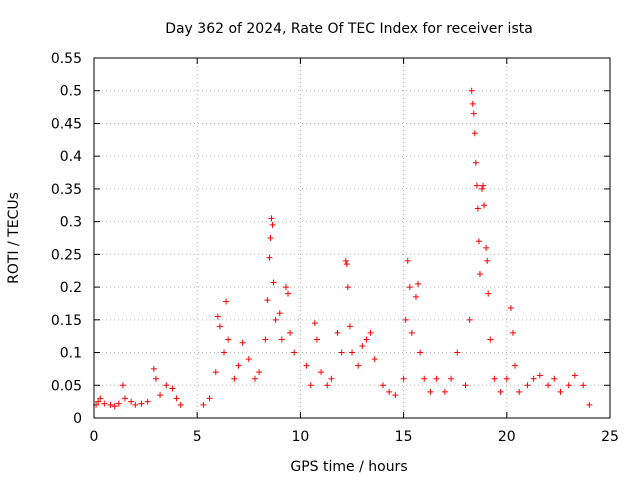 Image resolution: width=640 pixels, height=480 pixels. Describe the element at coordinates (507, 437) in the screenshot. I see `x-tick-label: 20` at that location.